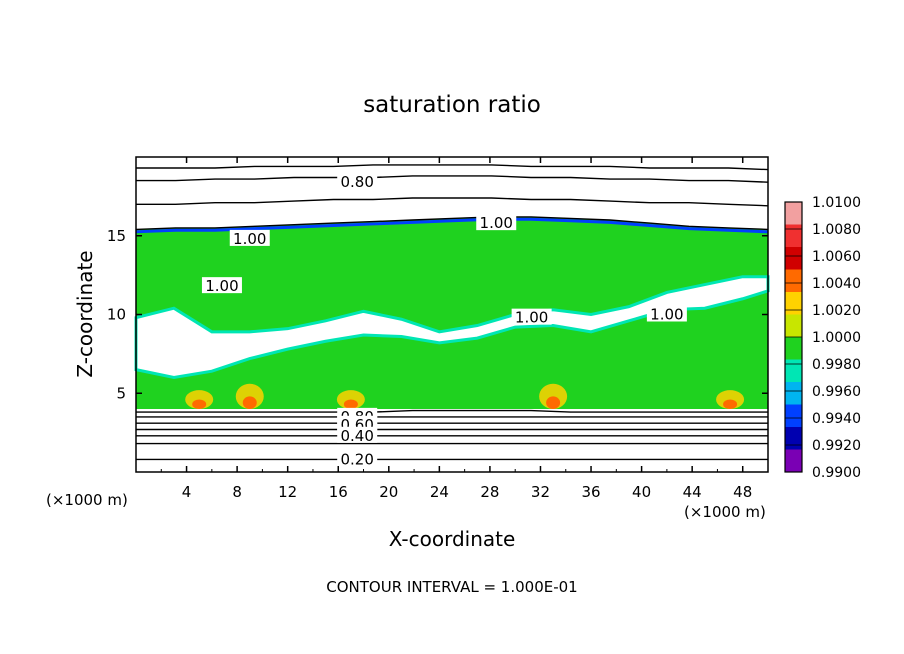 This screenshot has height=654, width=904. I want to click on x-tick-label: 16, so click(338, 492).